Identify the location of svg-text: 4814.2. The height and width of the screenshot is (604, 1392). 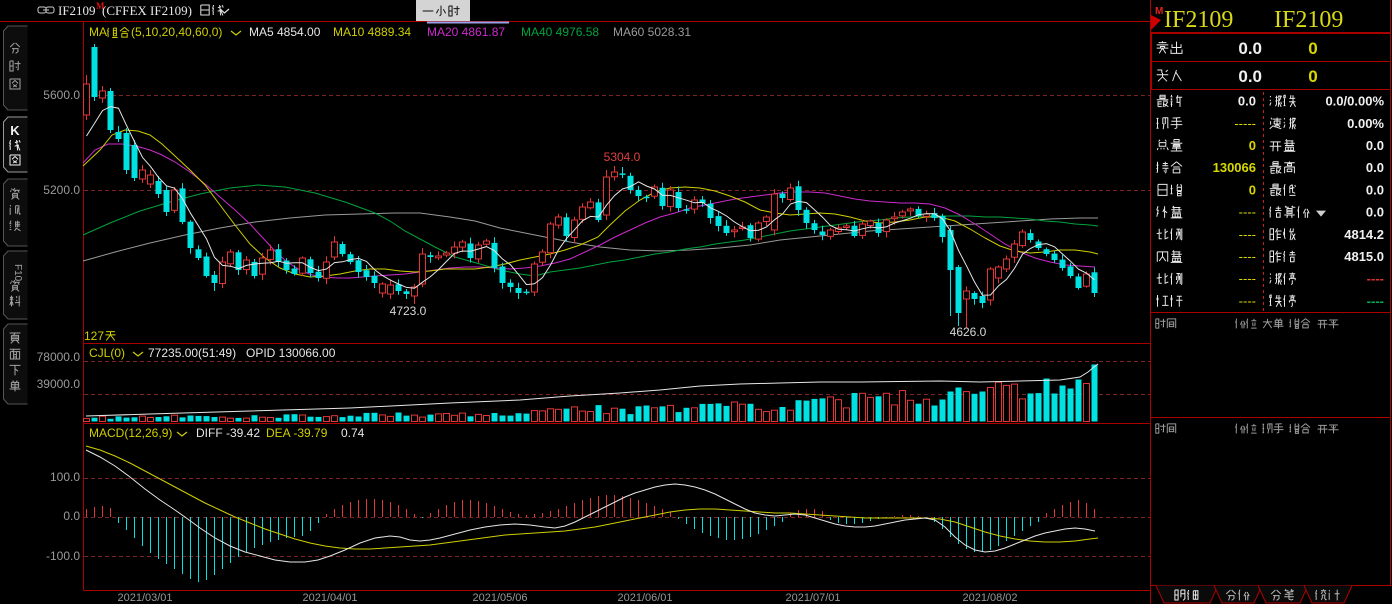
(1364, 234).